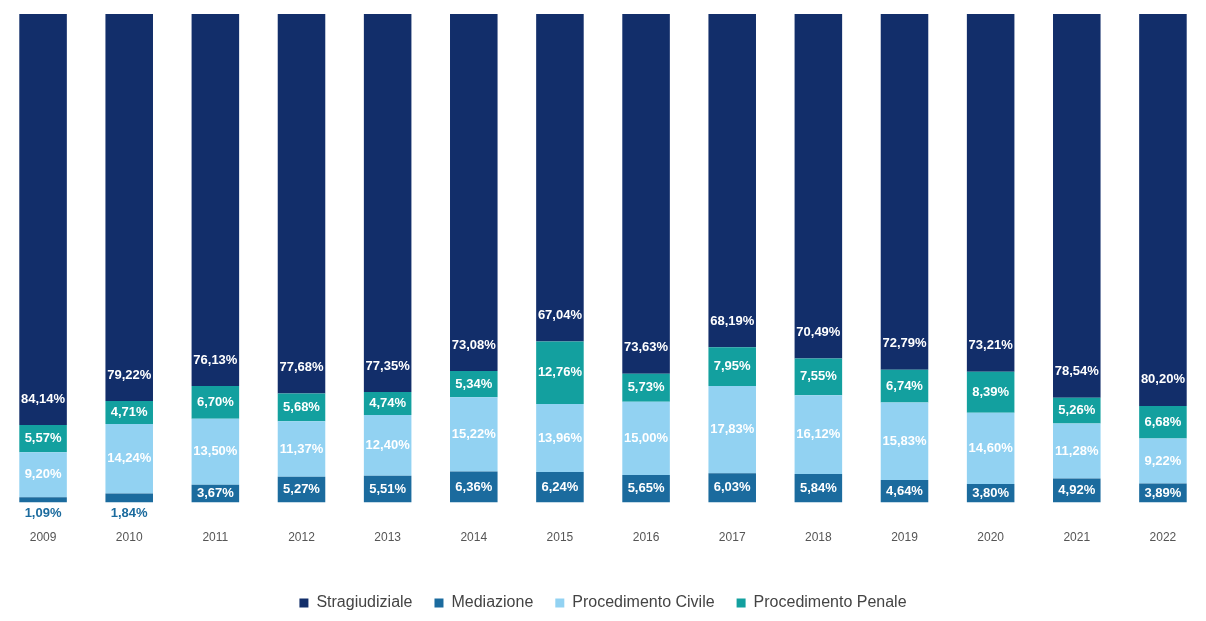 The height and width of the screenshot is (621, 1206). Describe the element at coordinates (492, 602) in the screenshot. I see `legend-label: Mediazione` at that location.